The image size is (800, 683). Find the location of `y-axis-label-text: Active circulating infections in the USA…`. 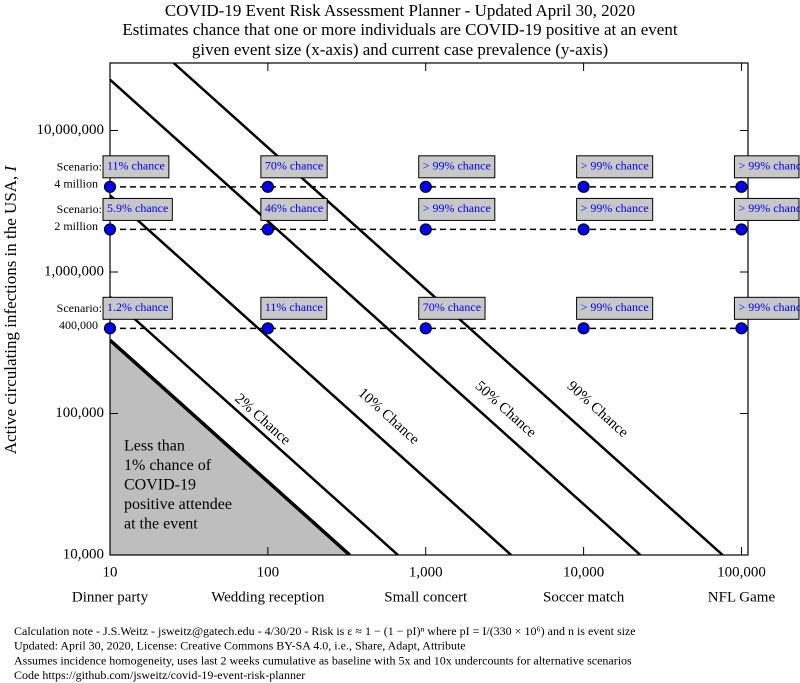

y-axis-label-text: Active circulating infections in the USA… is located at coordinates (10, 315).